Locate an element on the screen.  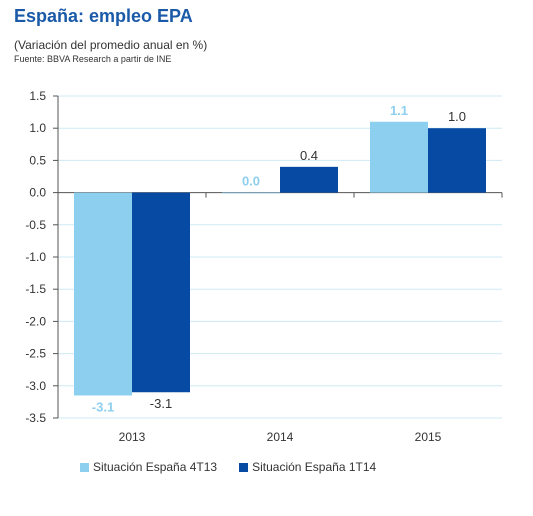
x-tick-label: 2014 is located at coordinates (280, 437).